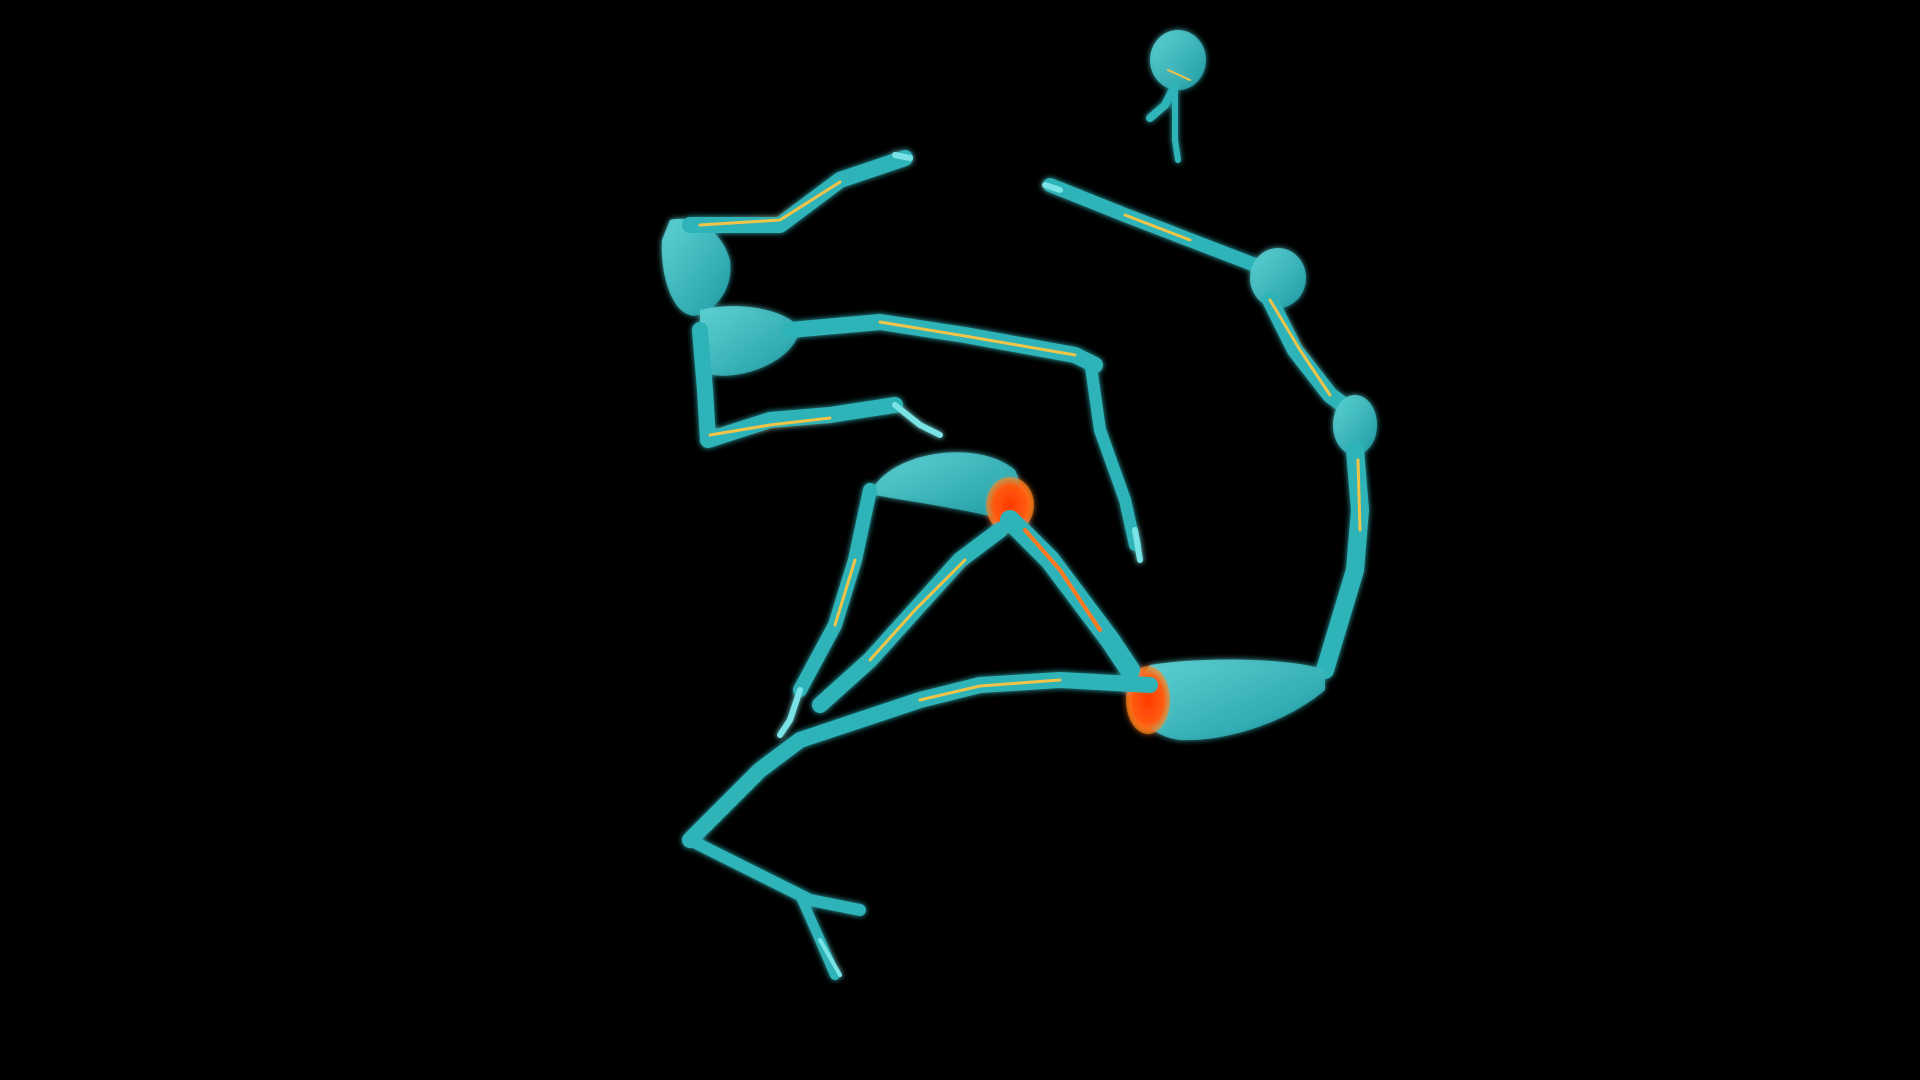 Image resolution: width=1920 pixels, height=1080 pixels. What do you see at coordinates (1176, 96) in the screenshot?
I see `head-figure` at bounding box center [1176, 96].